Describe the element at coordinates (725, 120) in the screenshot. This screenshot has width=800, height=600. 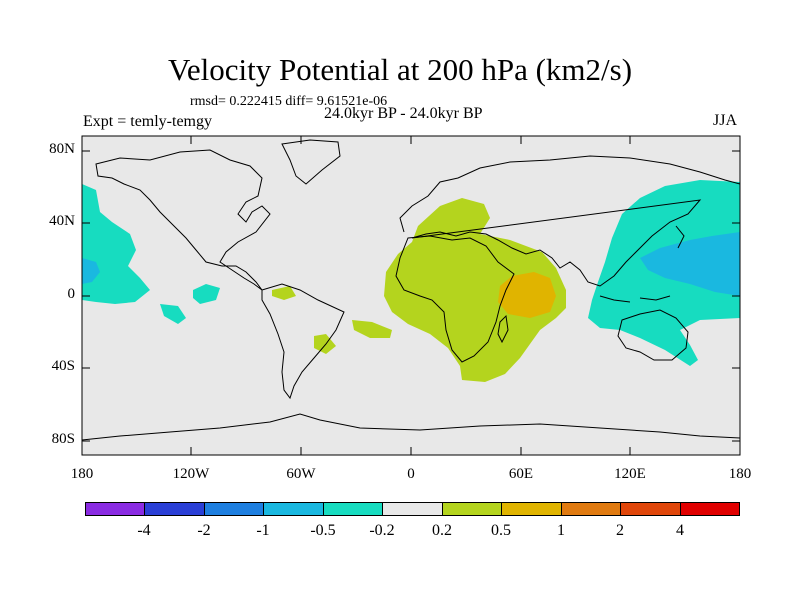
I see `season-label: JJA` at that location.